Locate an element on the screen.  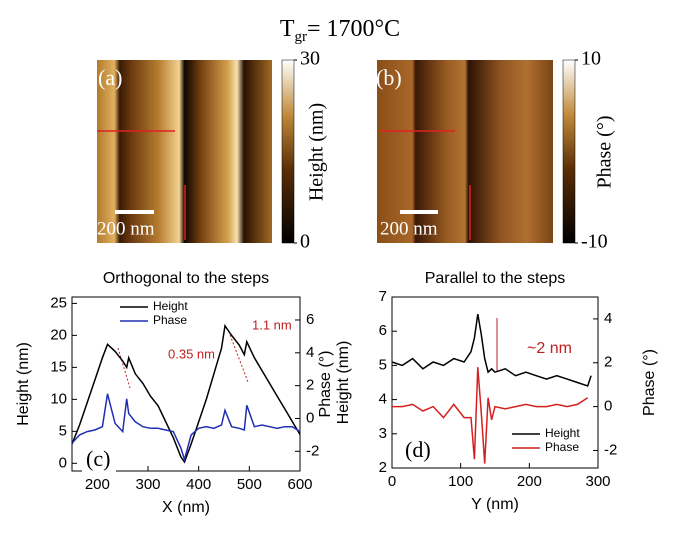
afm-image is located at coordinates (465, 151).